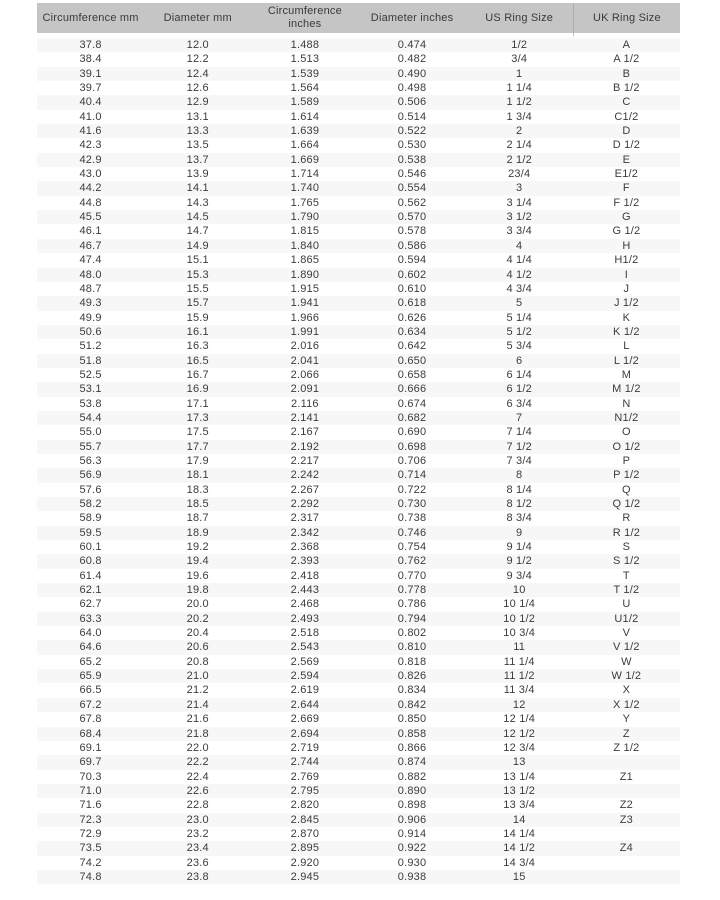 Image resolution: width=720 pixels, height=900 pixels. Describe the element at coordinates (197, 102) in the screenshot. I see `table-cell: 12.9` at that location.